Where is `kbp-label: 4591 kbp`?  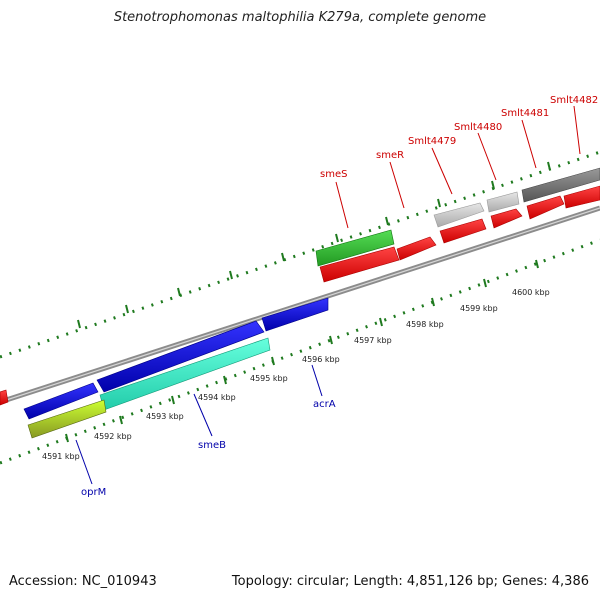
kbp-label: 4591 kbp is located at coordinates (61, 456).